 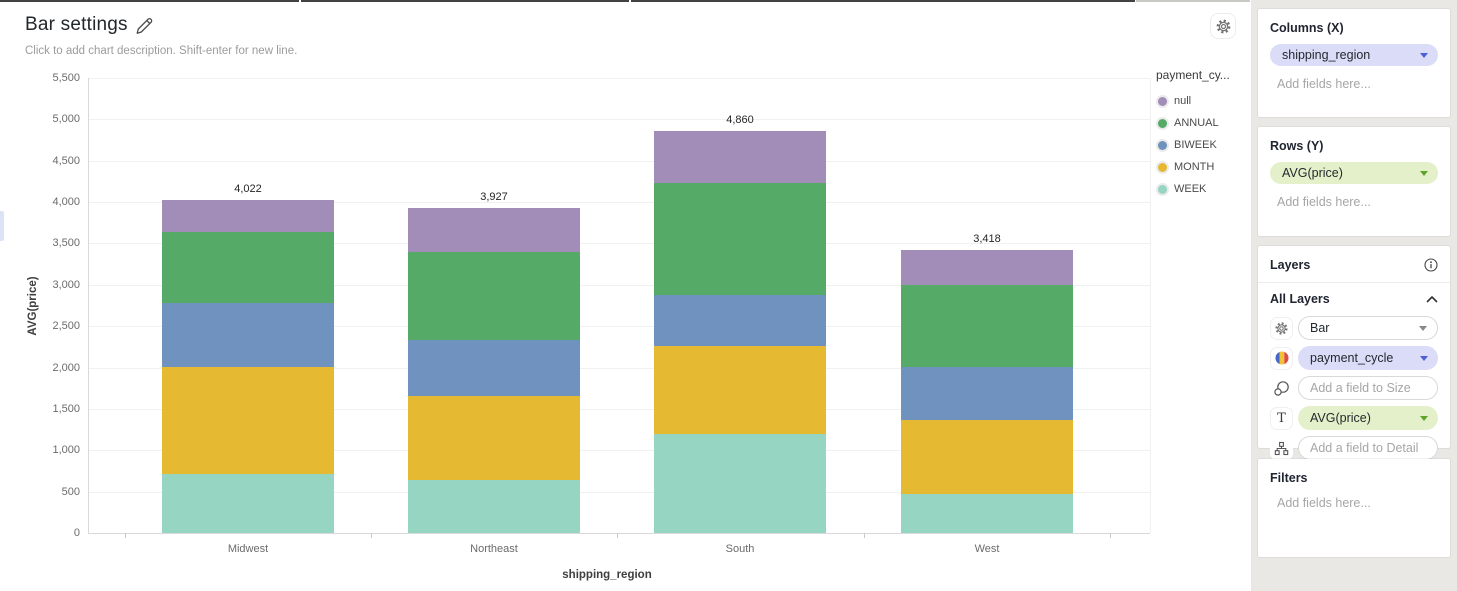 What do you see at coordinates (1206, 101) in the screenshot?
I see `legend-item-null: null` at bounding box center [1206, 101].